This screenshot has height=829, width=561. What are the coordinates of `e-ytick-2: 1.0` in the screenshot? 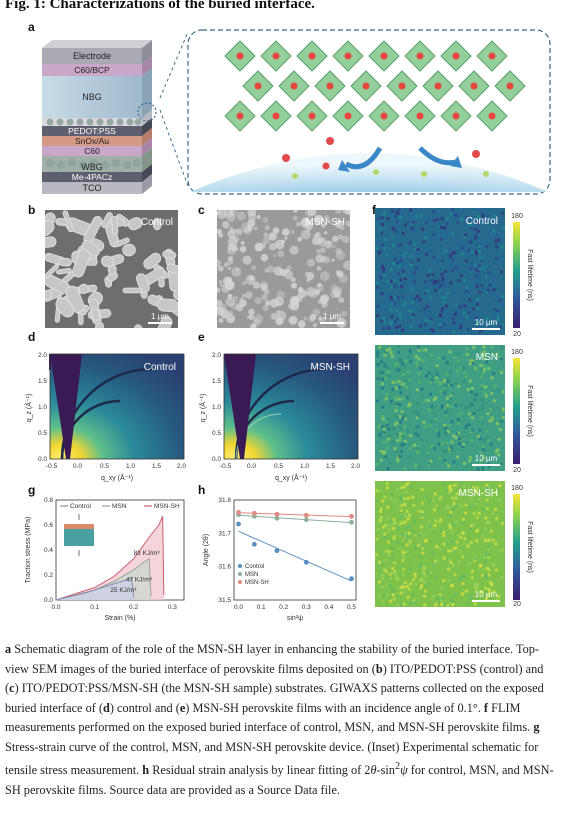 It's located at (216, 407).